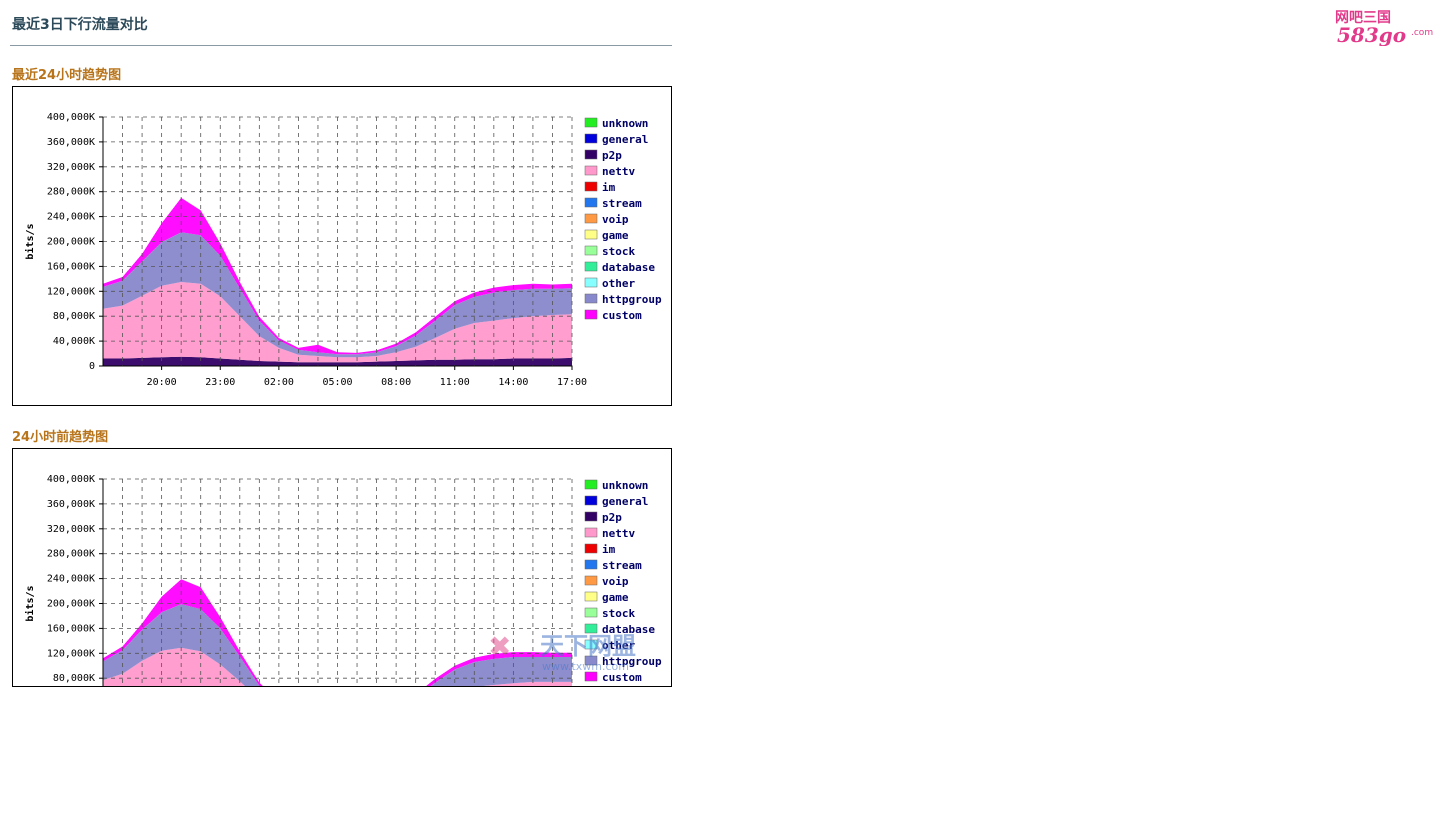 This screenshot has height=832, width=1439. What do you see at coordinates (341, 45) in the screenshot?
I see `title-divider` at bounding box center [341, 45].